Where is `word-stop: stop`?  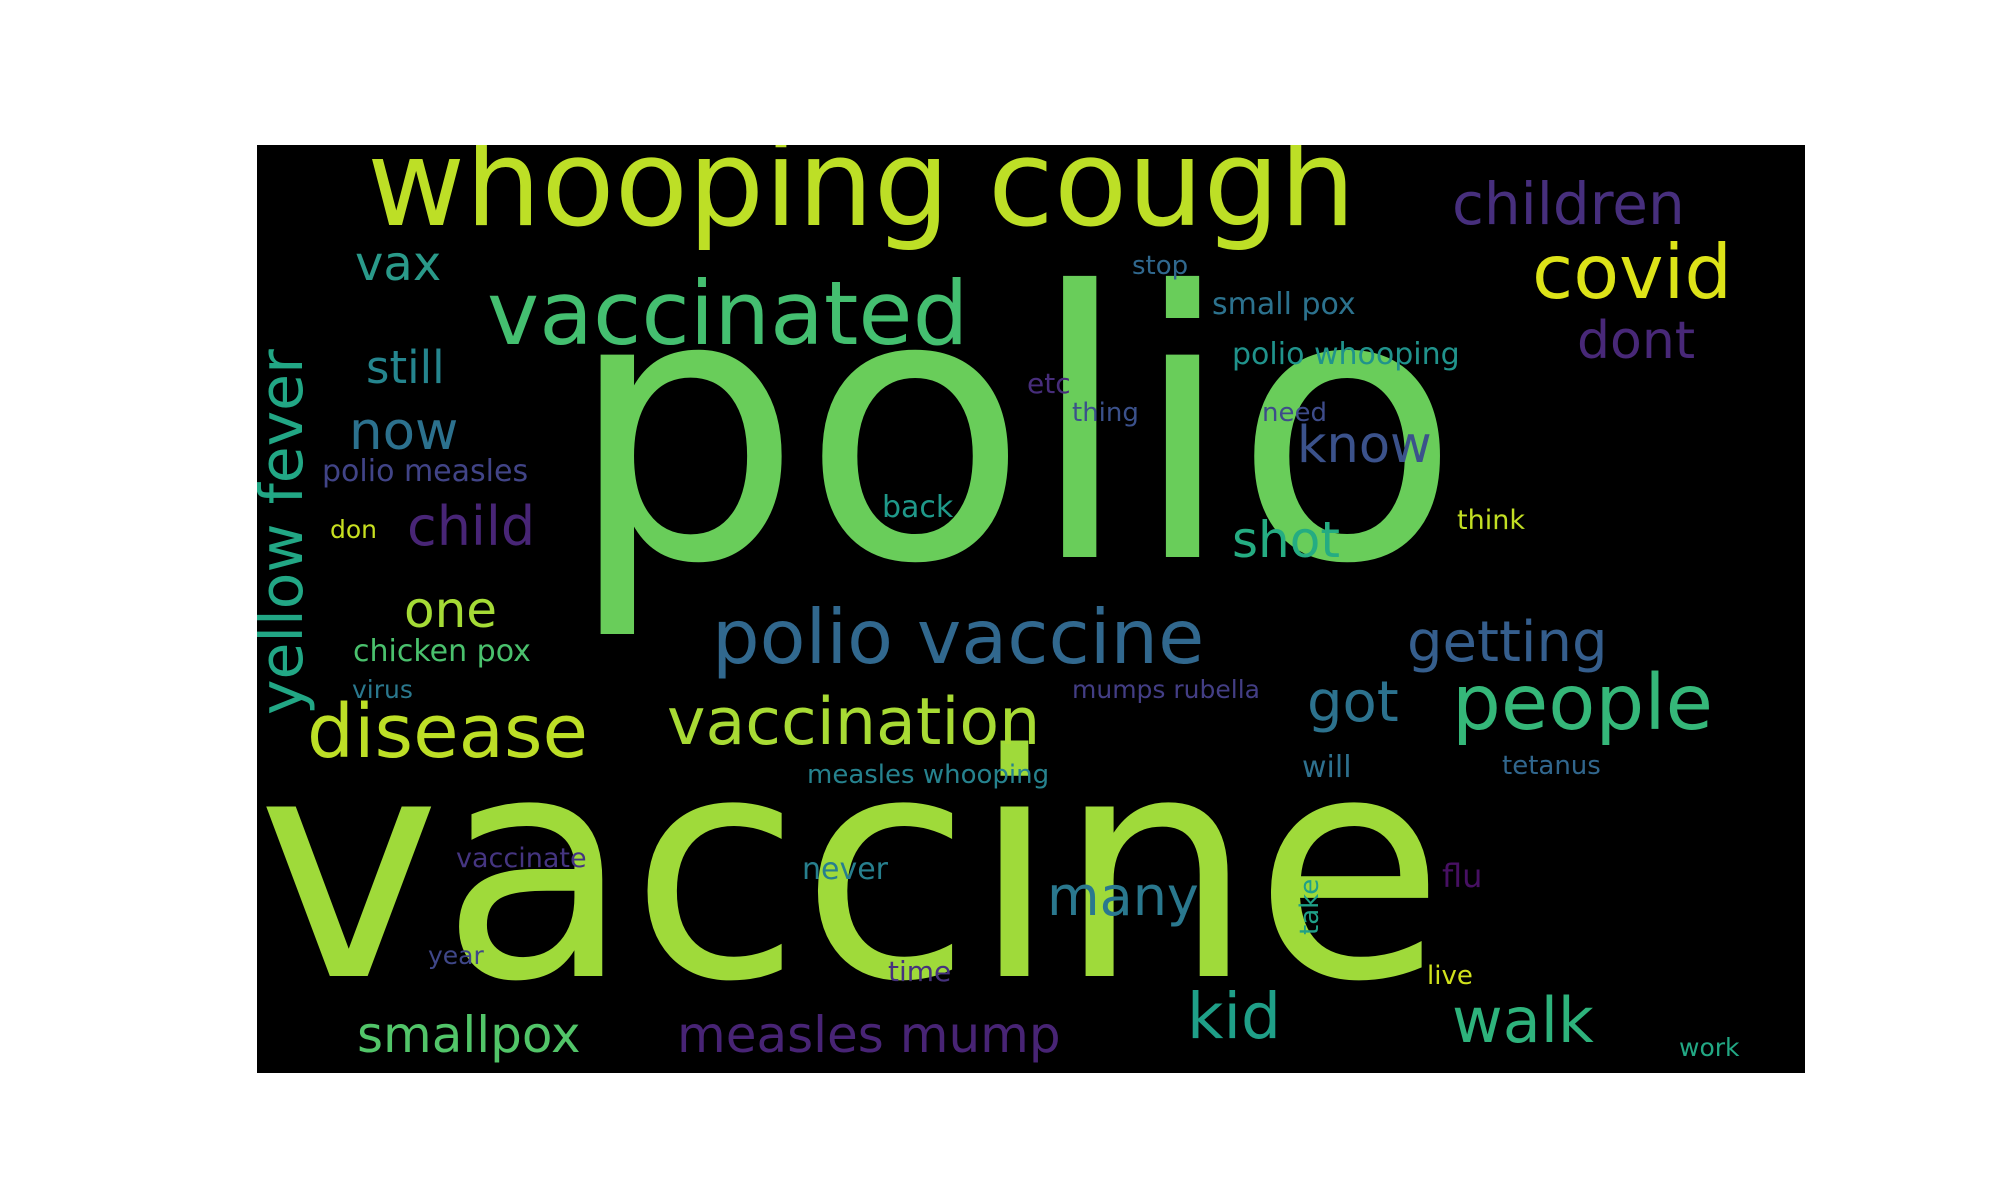
word-stop: stop is located at coordinates (1160, 266).